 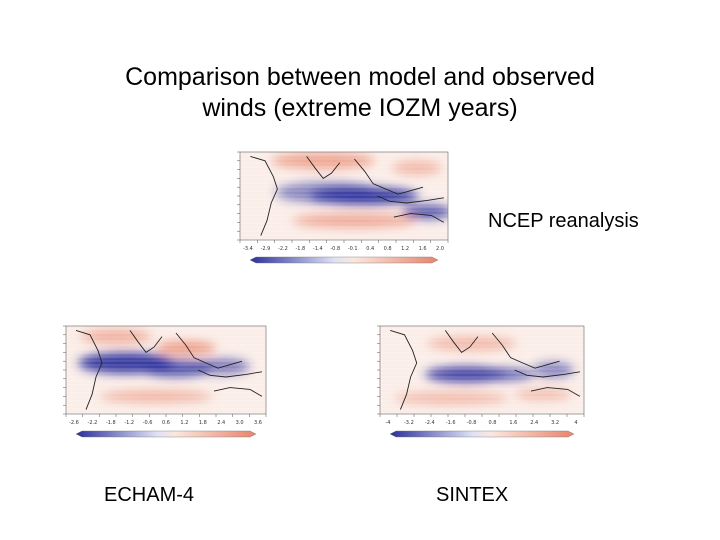 I want to click on echam-colorbar-tick: -0.6, so click(x=148, y=423).